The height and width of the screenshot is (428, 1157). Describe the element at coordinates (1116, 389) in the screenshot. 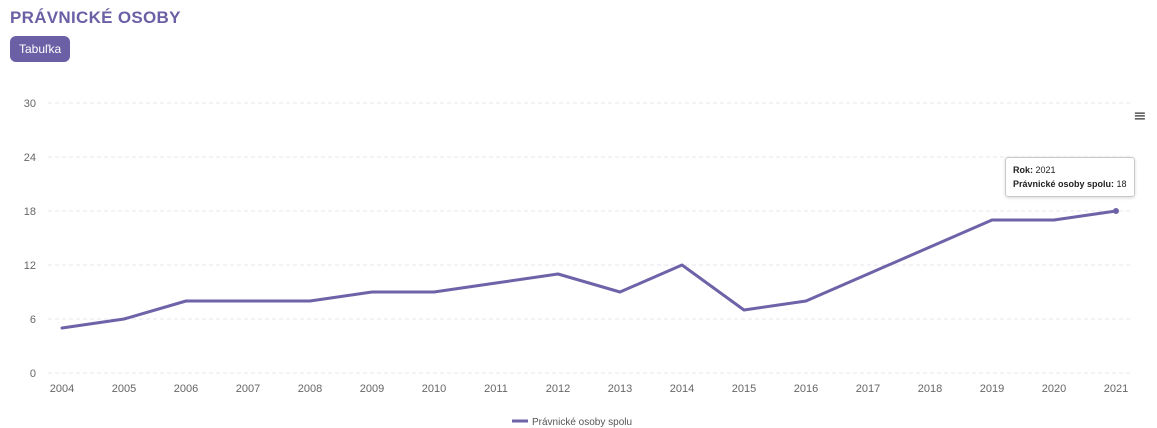

I see `x-tick-label: 2021` at that location.